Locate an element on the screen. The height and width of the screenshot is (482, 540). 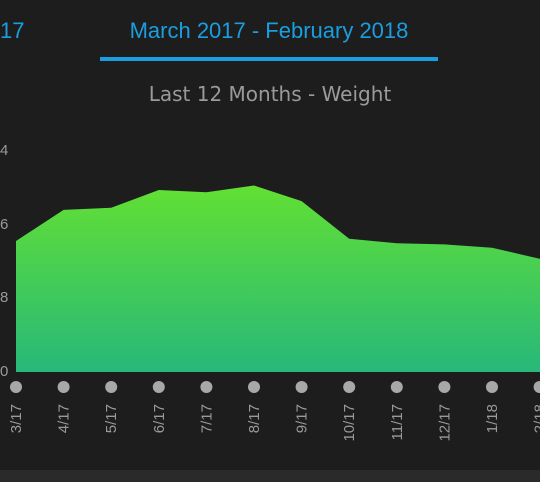
x-tick-label: 5/17 is located at coordinates (111, 418).